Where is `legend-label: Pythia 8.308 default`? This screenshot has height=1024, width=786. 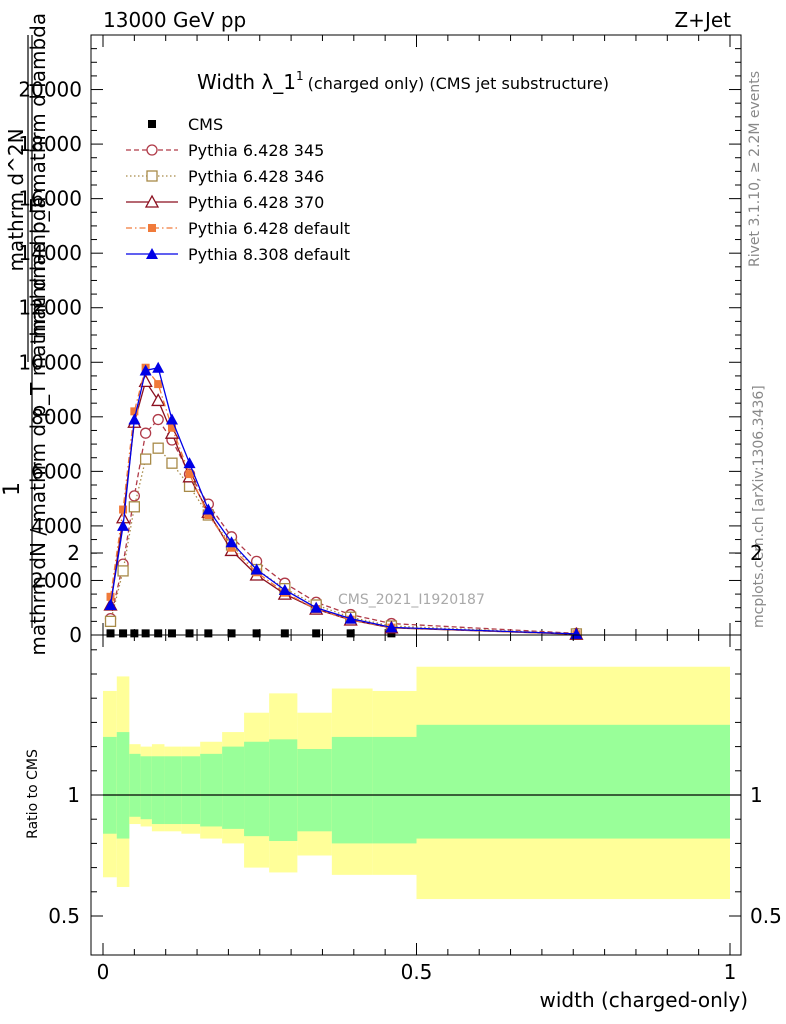 legend-label: Pythia 8.308 default is located at coordinates (269, 254).